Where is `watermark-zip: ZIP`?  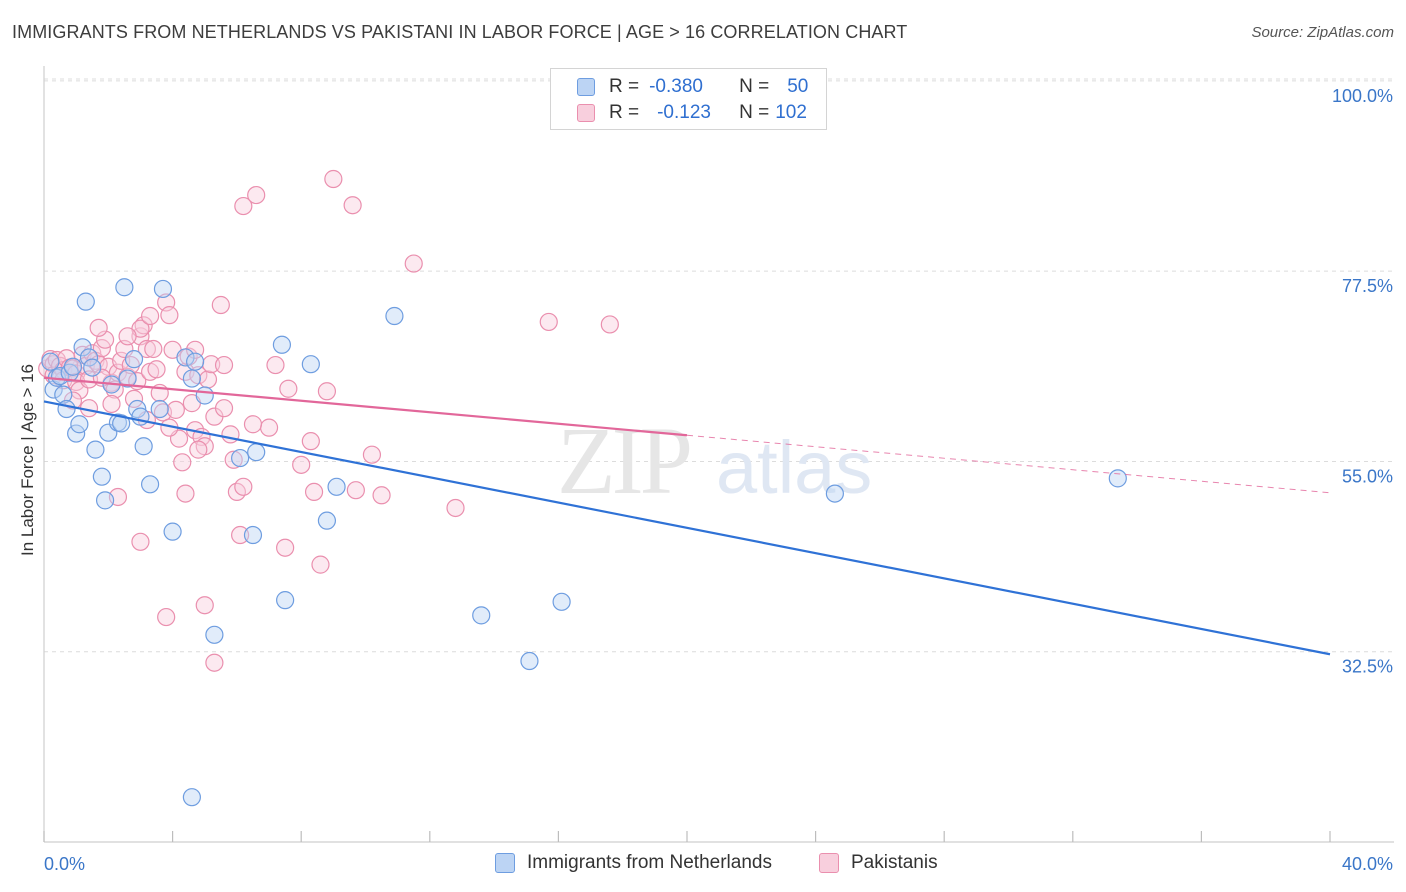 watermark-zip: ZIP is located at coordinates (623, 460).